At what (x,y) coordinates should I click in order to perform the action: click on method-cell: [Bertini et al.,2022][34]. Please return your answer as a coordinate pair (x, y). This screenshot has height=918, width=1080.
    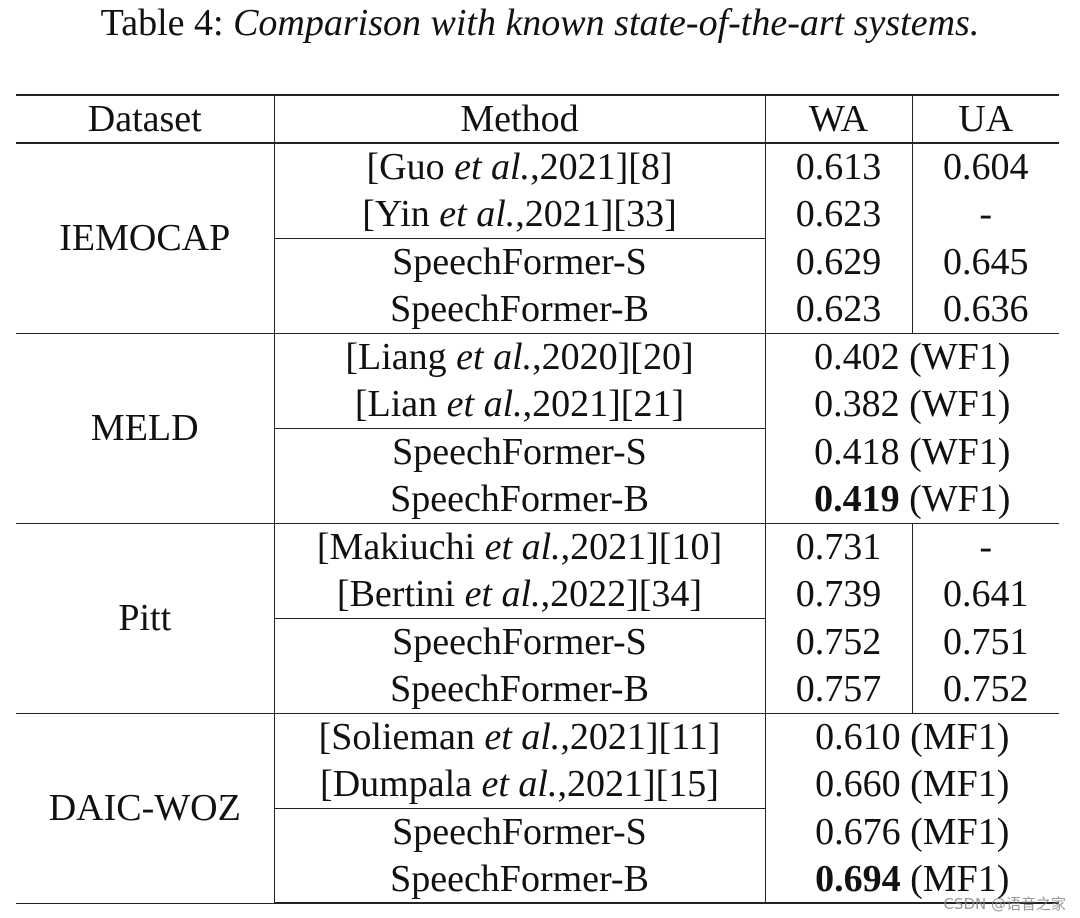
    Looking at the image, I should click on (519, 594).